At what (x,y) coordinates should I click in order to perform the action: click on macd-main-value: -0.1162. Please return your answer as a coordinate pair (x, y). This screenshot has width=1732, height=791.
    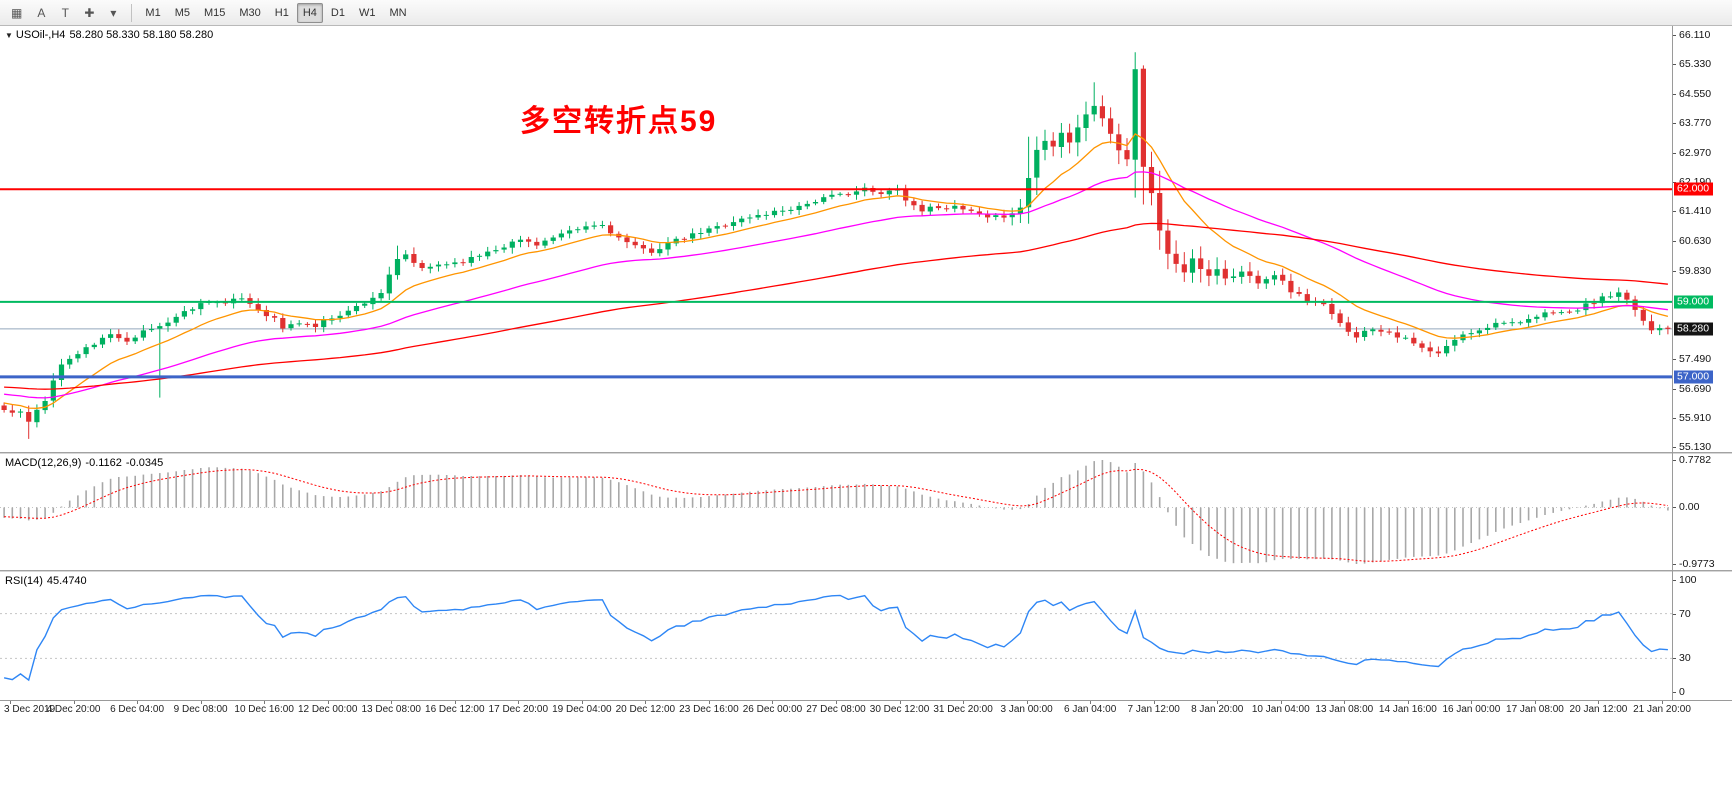
    Looking at the image, I should click on (103, 463).